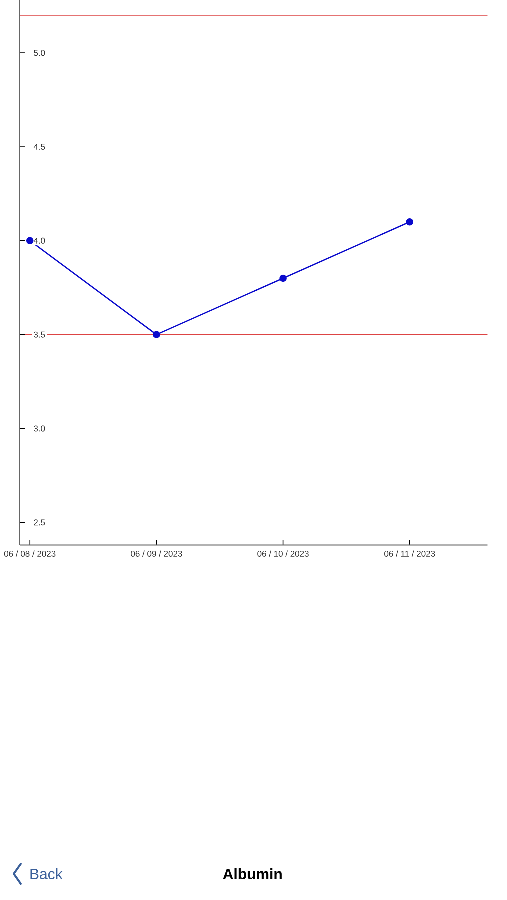 This screenshot has width=507, height=900. Describe the element at coordinates (40, 241) in the screenshot. I see `y-tick-label: 4.0` at that location.